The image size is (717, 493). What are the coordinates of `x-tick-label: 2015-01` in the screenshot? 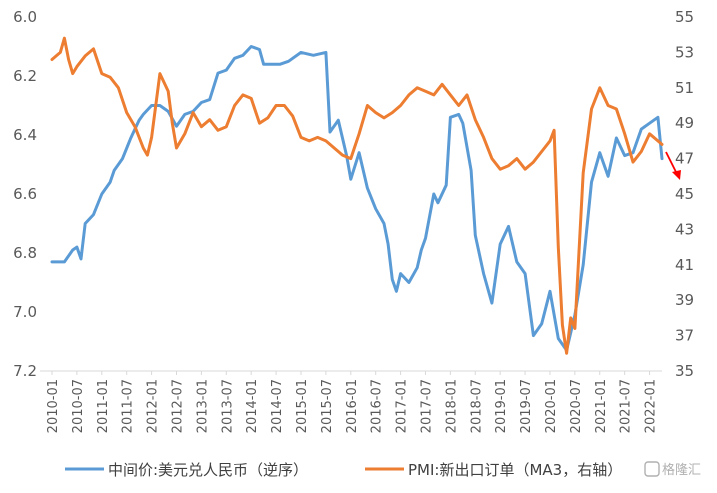 It's located at (302, 406).